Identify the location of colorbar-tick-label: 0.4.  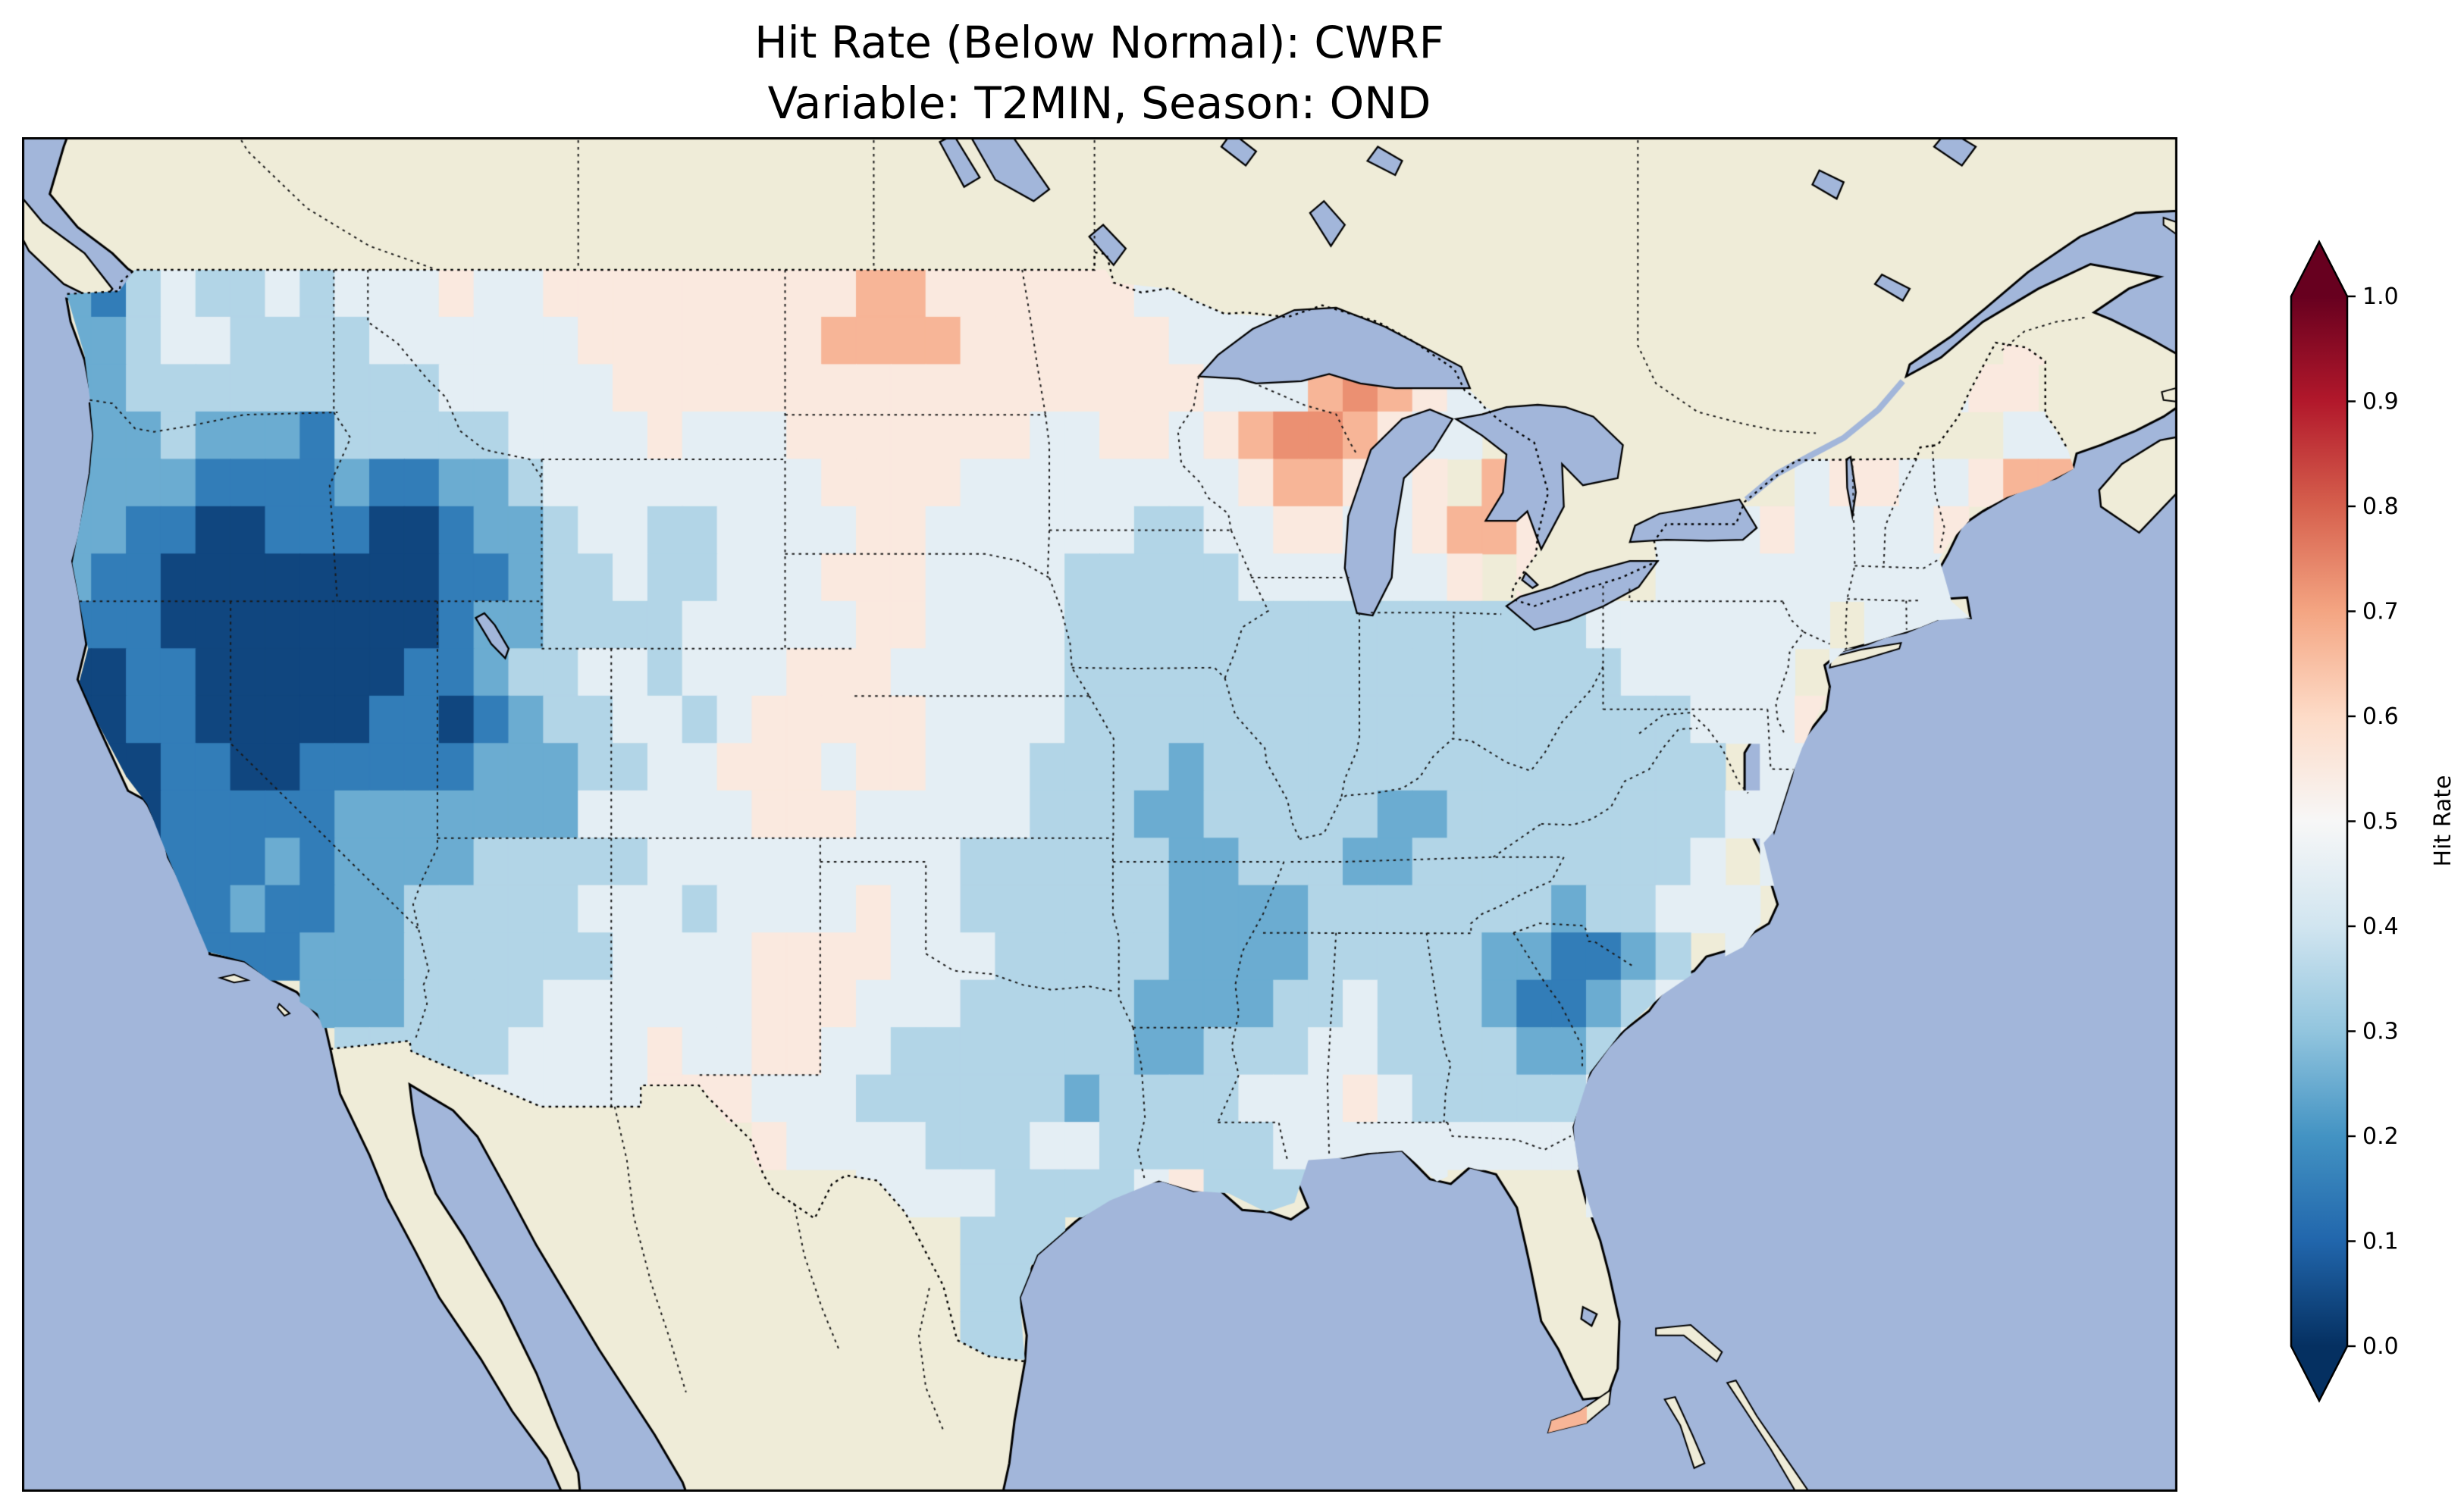
(2381, 926).